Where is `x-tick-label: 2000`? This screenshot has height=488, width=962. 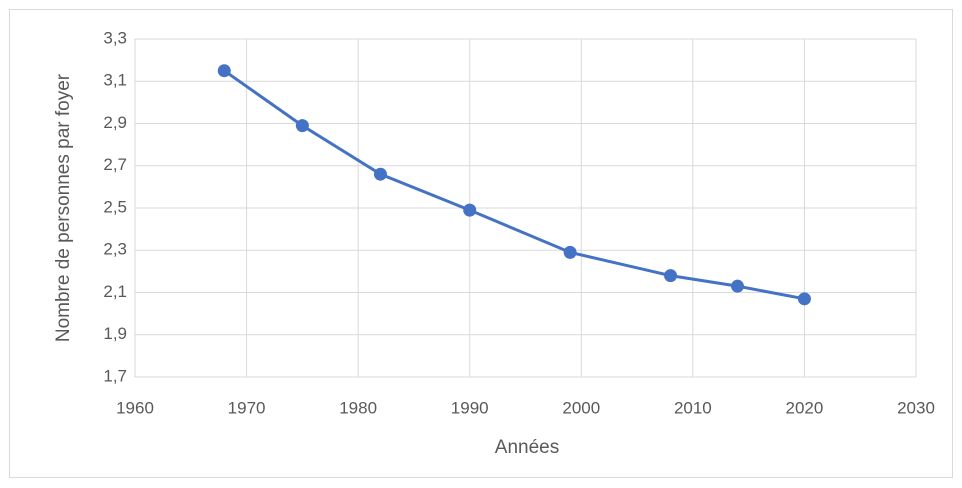 x-tick-label: 2000 is located at coordinates (581, 407).